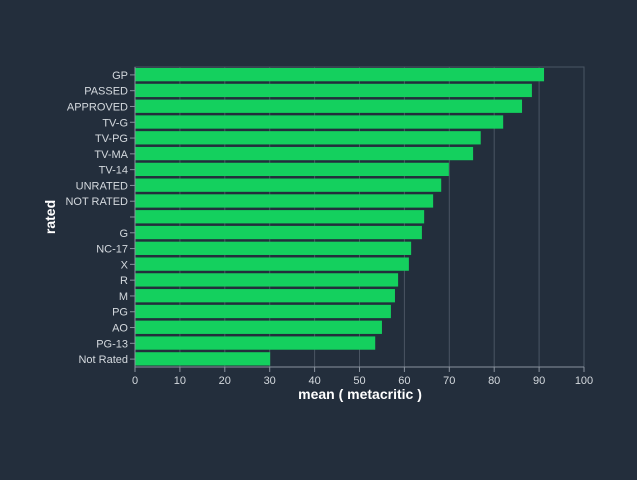 Image resolution: width=637 pixels, height=480 pixels. I want to click on y-tick-label: R, so click(124, 281).